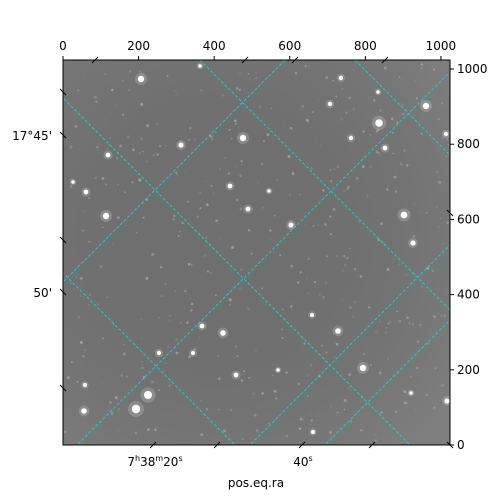 The width and height of the screenshot is (500, 500). What do you see at coordinates (32, 136) in the screenshot?
I see `dec-tick-label: 17°45'` at bounding box center [32, 136].